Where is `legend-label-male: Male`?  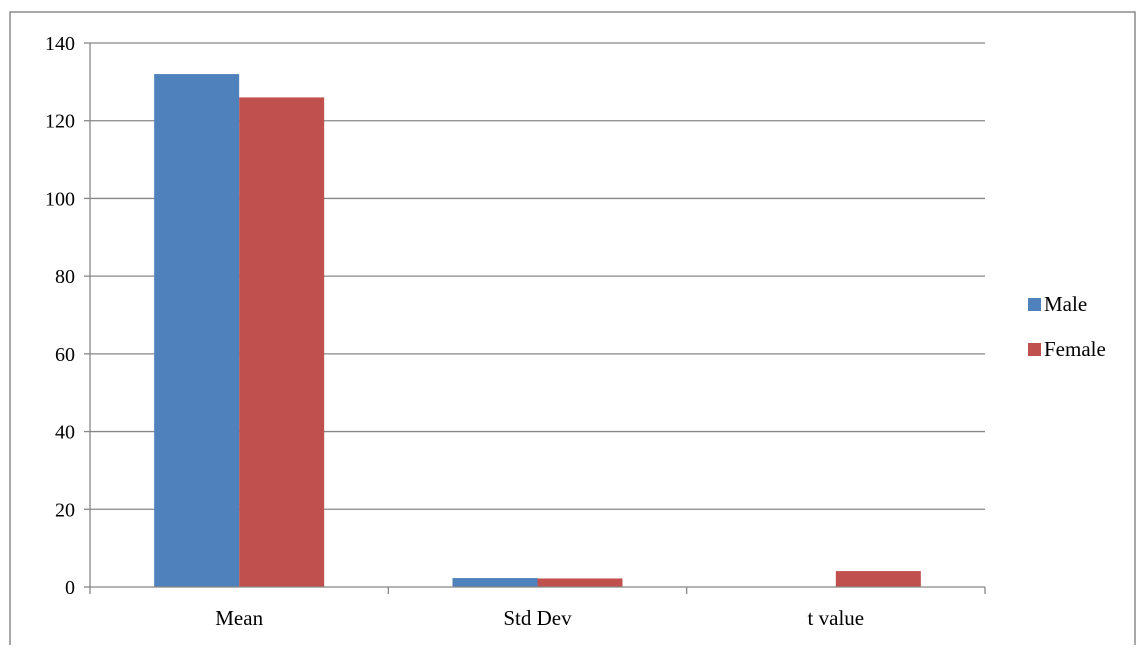 legend-label-male: Male is located at coordinates (1065, 304).